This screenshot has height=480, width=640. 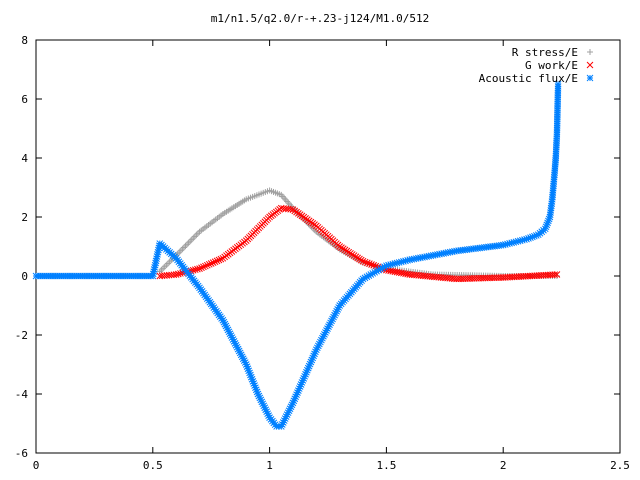 I want to click on x-tick-label: 0.5, so click(x=153, y=465).